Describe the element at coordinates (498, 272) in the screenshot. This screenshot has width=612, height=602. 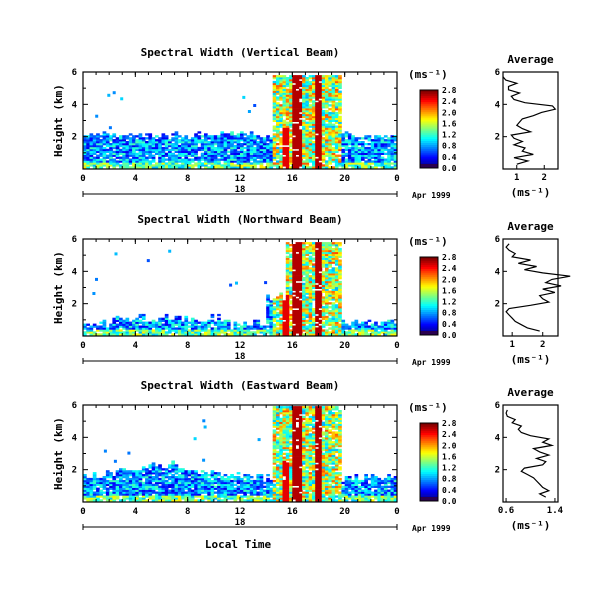
I see `profile-y-tick-label: 4` at that location.